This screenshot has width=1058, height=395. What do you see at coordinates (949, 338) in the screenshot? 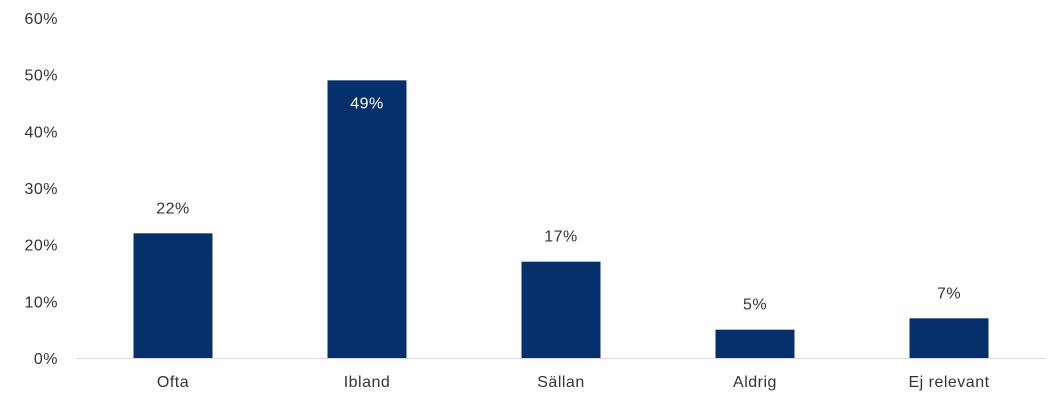
I see `bar-ej-relevant` at bounding box center [949, 338].